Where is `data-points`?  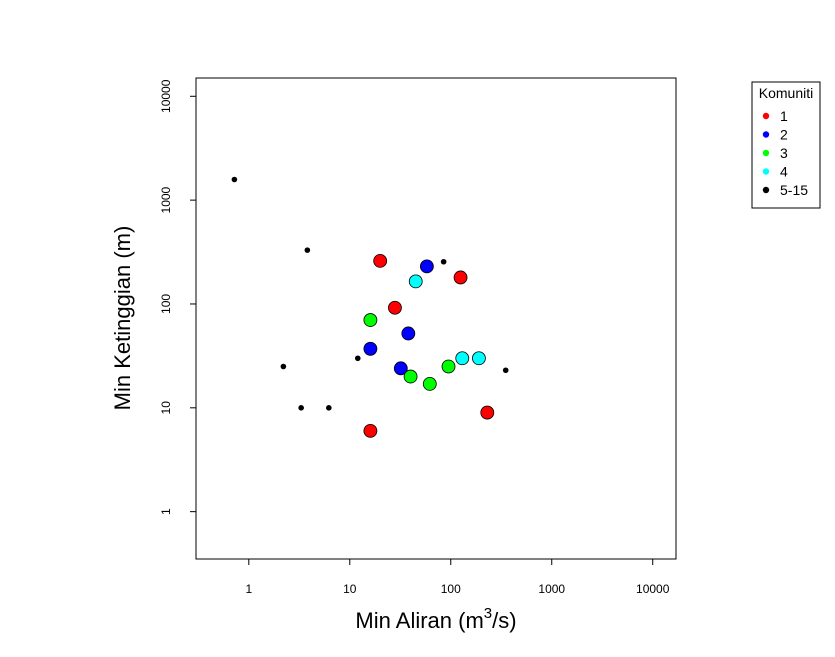
data-points is located at coordinates (370, 307).